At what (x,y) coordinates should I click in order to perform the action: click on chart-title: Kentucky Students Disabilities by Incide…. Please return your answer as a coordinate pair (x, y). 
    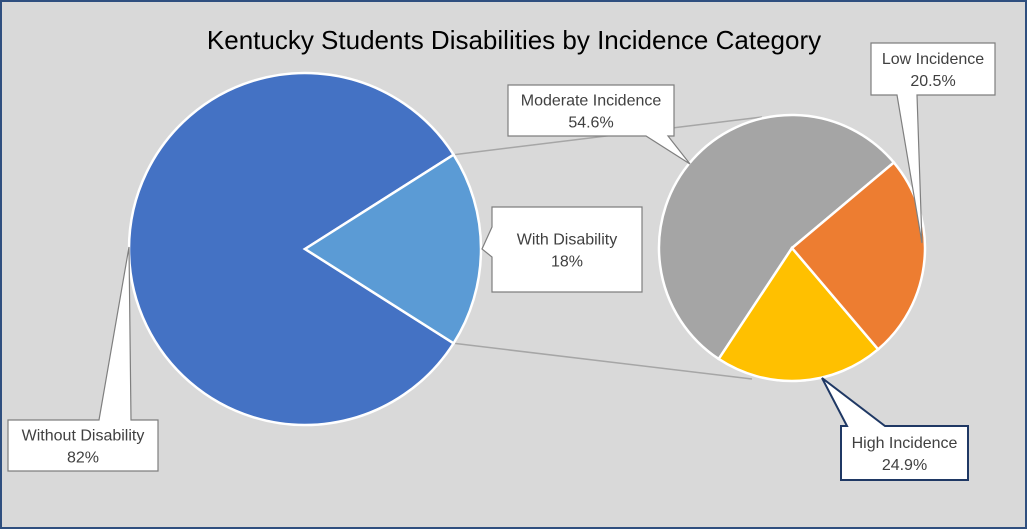
    Looking at the image, I should click on (514, 40).